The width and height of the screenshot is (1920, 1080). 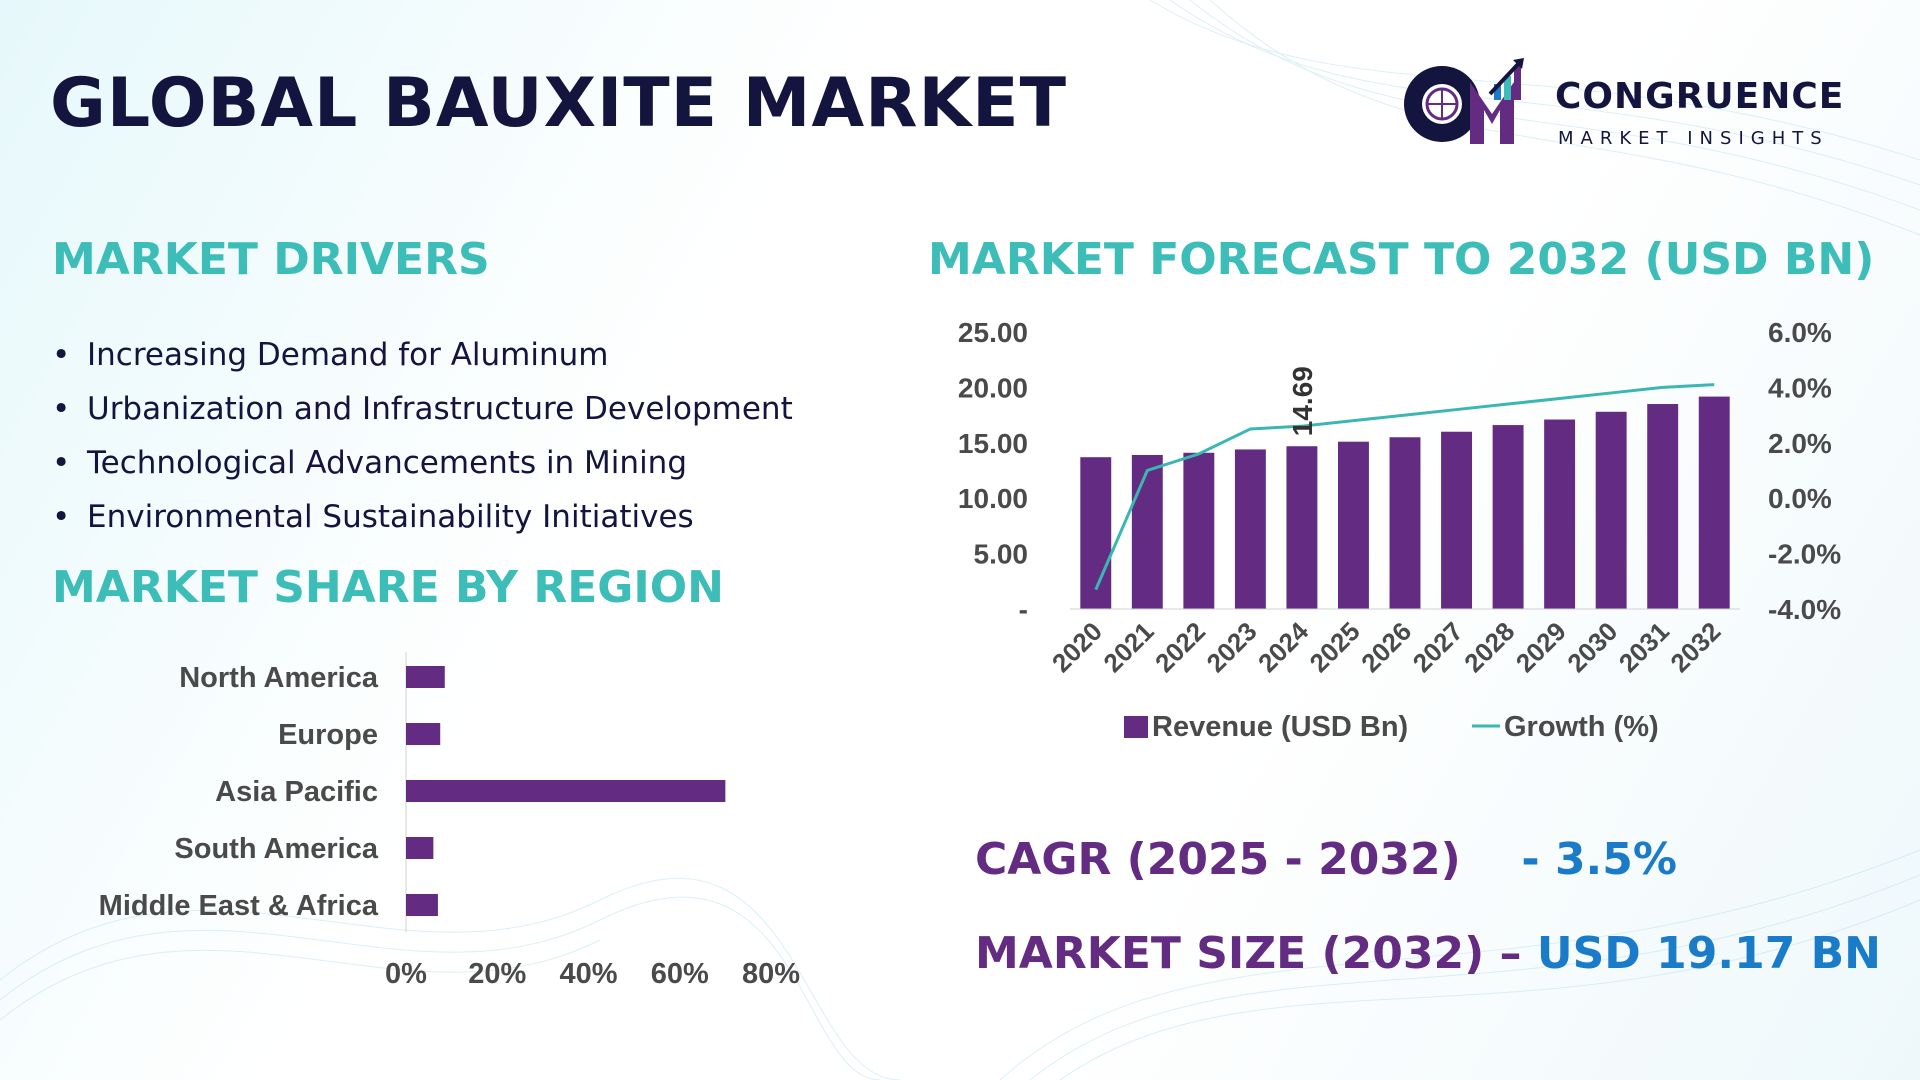 I want to click on market-size-value: USD 19.17 BN, so click(x=1708, y=953).